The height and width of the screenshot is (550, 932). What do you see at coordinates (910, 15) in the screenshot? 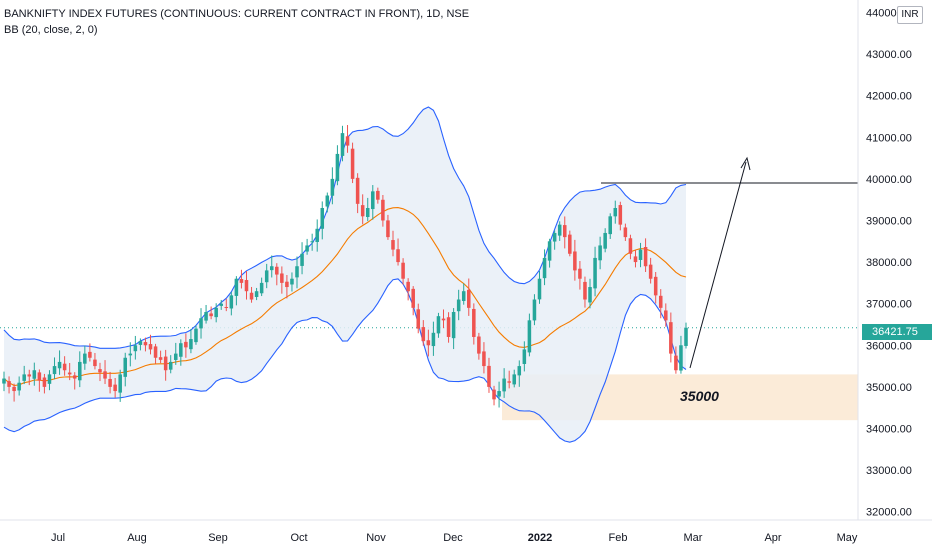
I see `currency-selector: INR` at bounding box center [910, 15].